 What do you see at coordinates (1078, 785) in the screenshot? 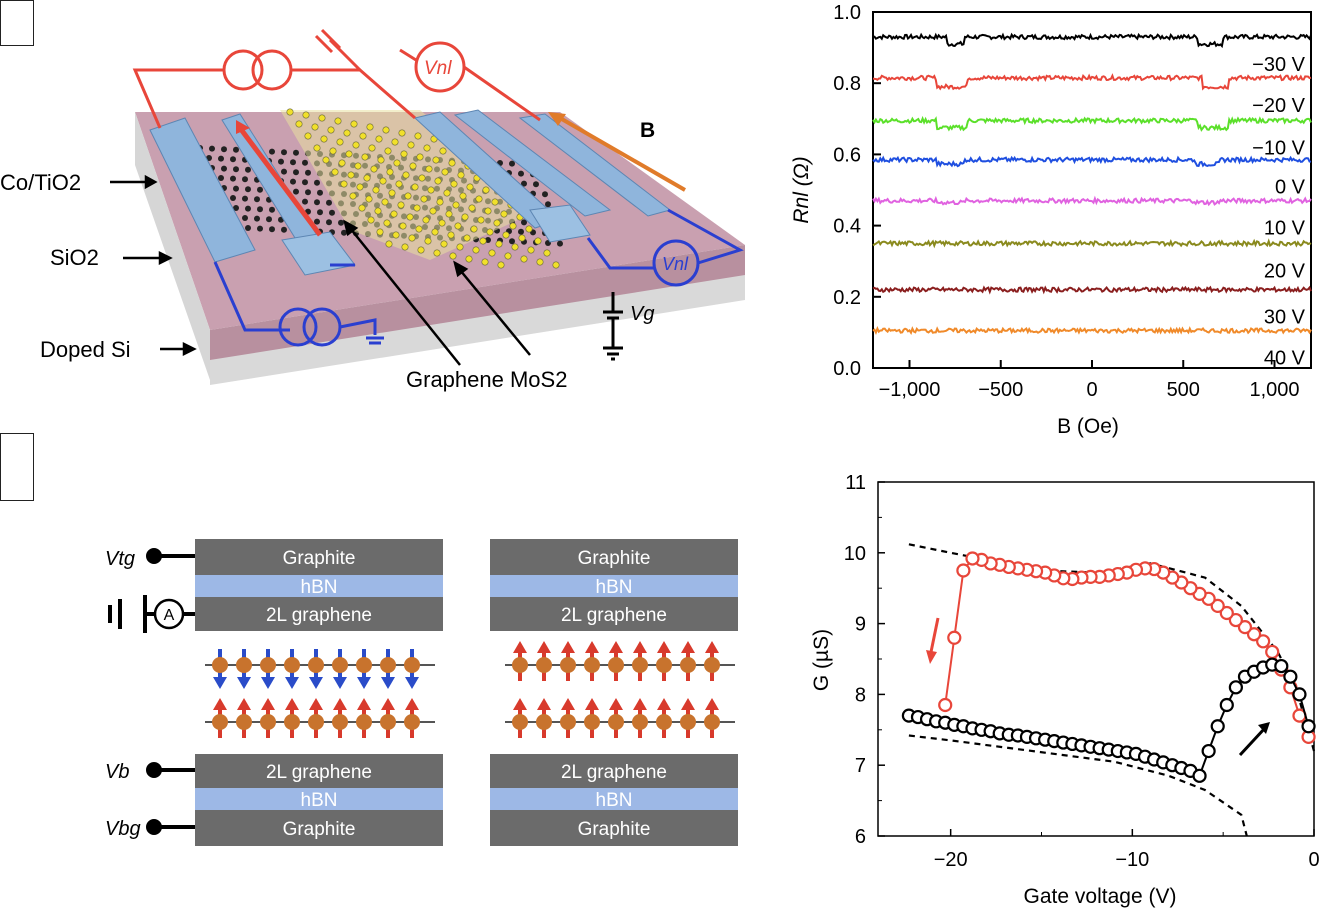
I see `chart2-dashed-curve` at bounding box center [1078, 785].